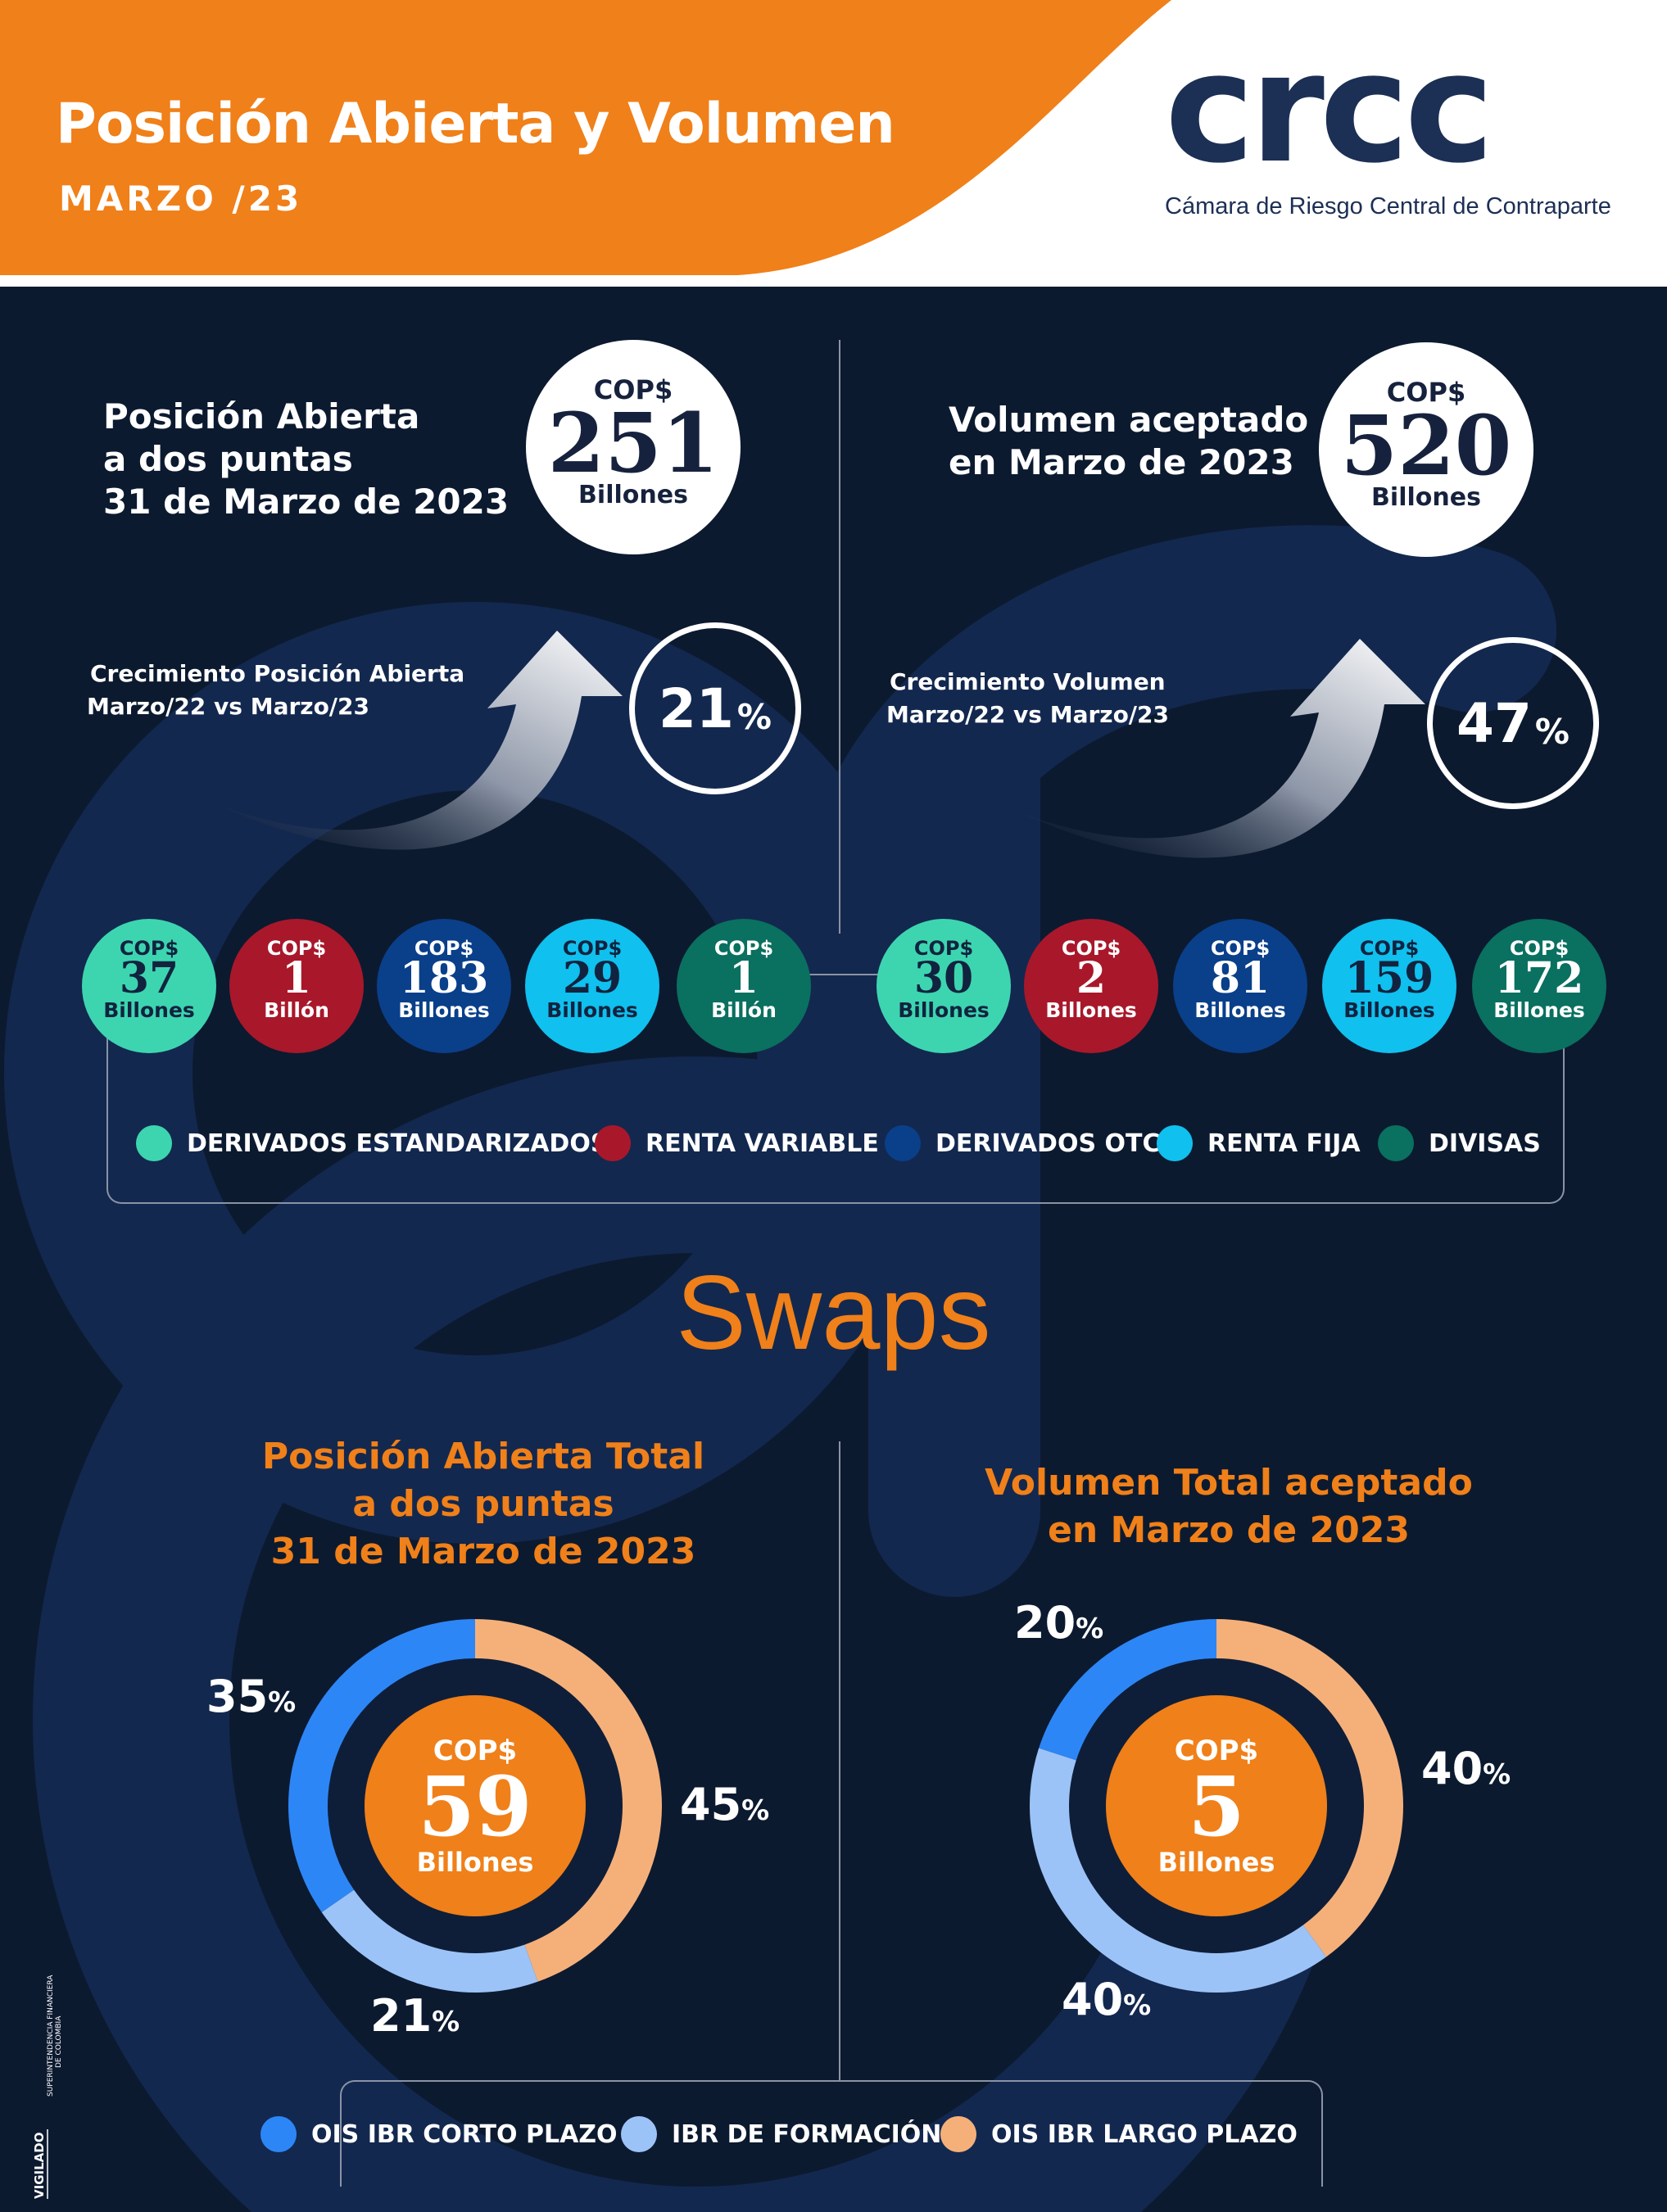  I want to click on slice-ois-ibr-largo-plazo, so click(1309, 1788).